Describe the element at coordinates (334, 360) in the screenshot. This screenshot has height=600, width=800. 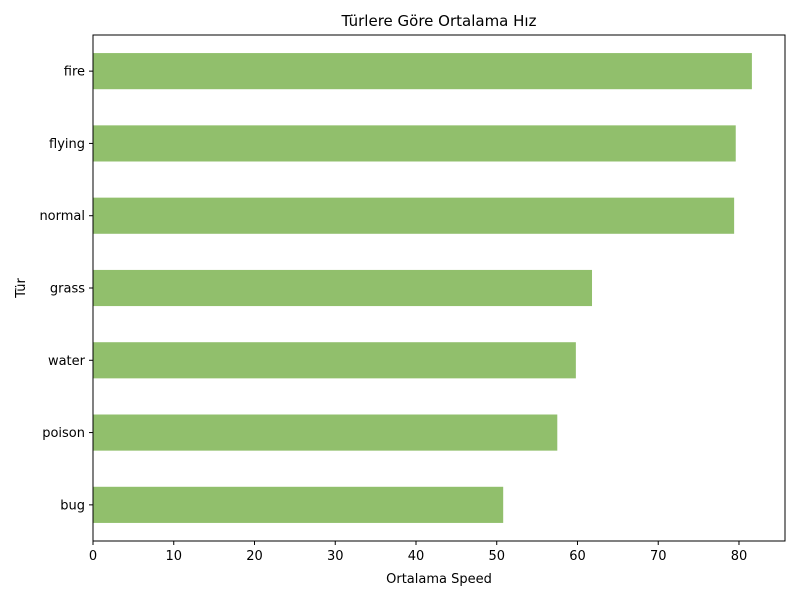
I see `bar-water` at that location.